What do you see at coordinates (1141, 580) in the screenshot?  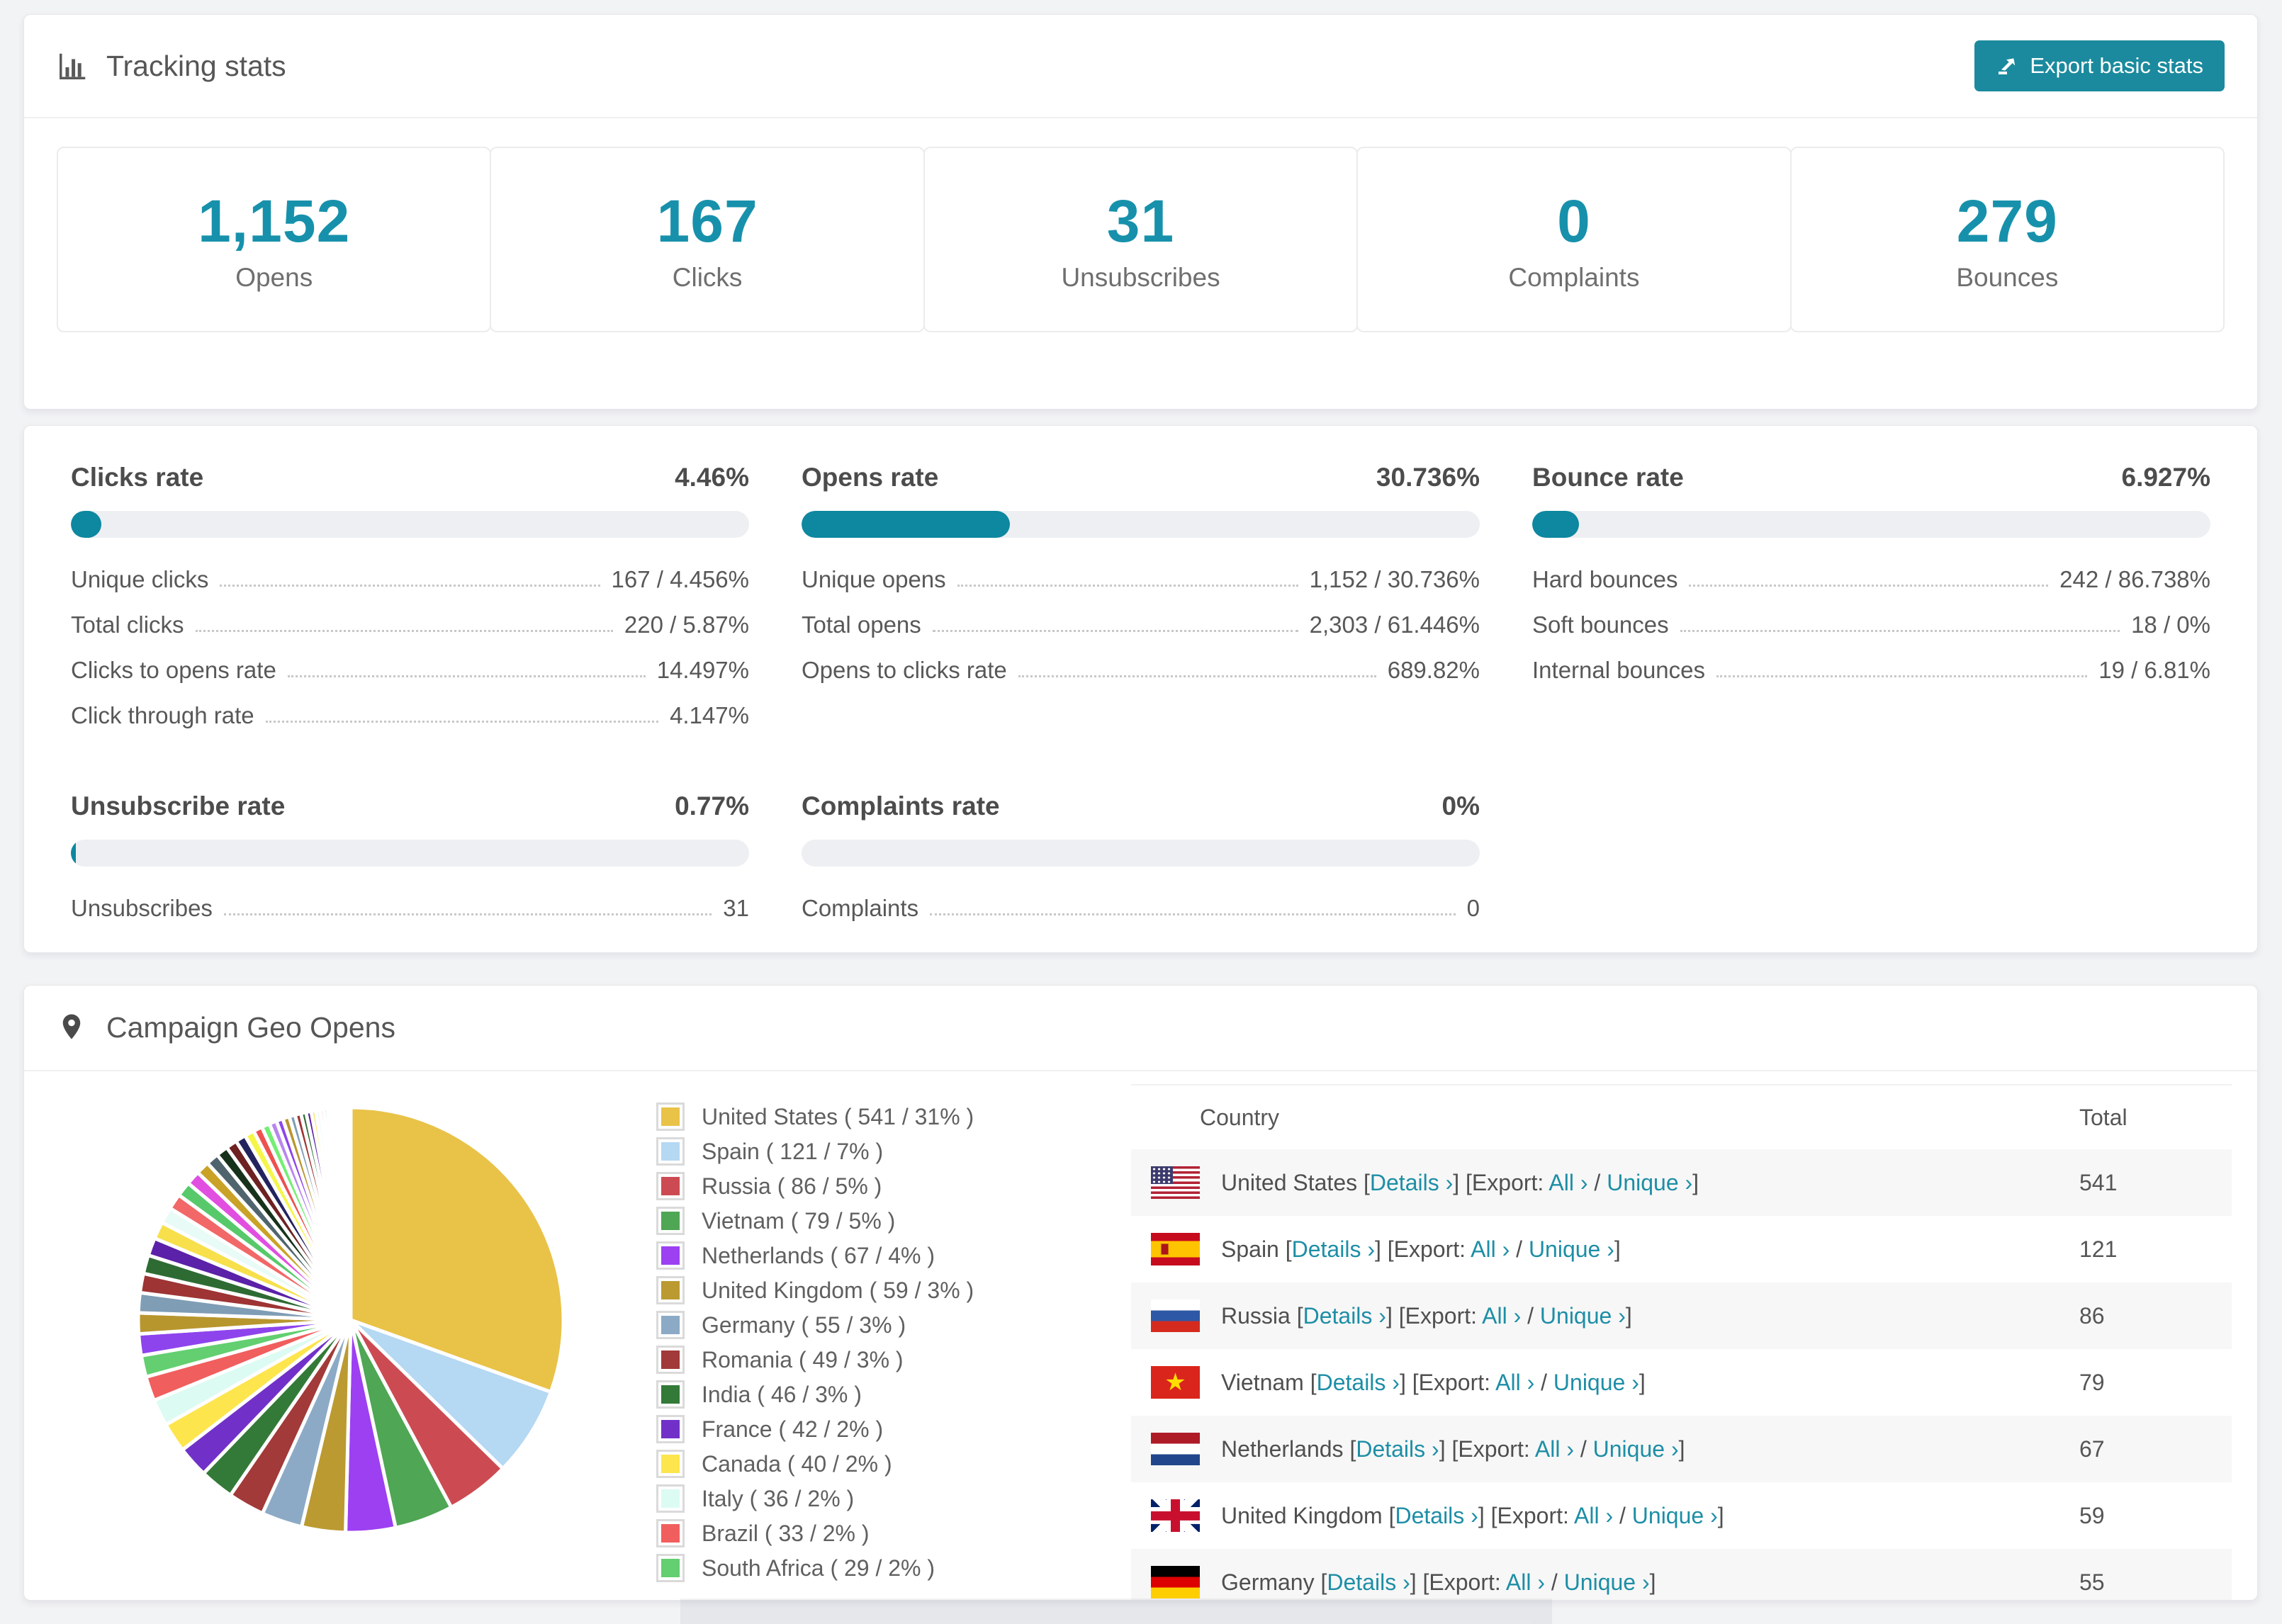 I see `rate-detail-row: Unique opens 1,152 / 30.736%` at bounding box center [1141, 580].